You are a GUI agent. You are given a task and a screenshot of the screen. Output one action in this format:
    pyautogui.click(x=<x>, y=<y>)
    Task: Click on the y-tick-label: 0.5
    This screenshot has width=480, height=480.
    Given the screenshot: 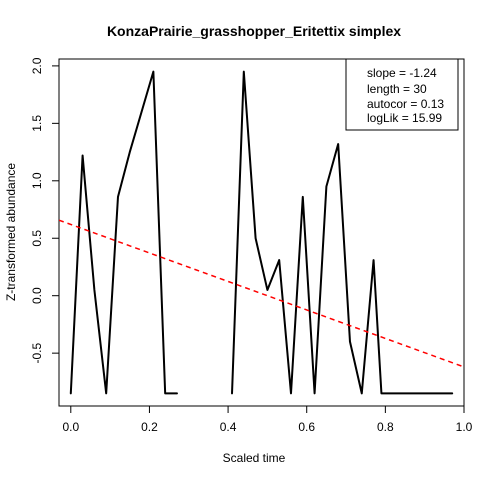 What is the action you would take?
    pyautogui.click(x=37, y=238)
    